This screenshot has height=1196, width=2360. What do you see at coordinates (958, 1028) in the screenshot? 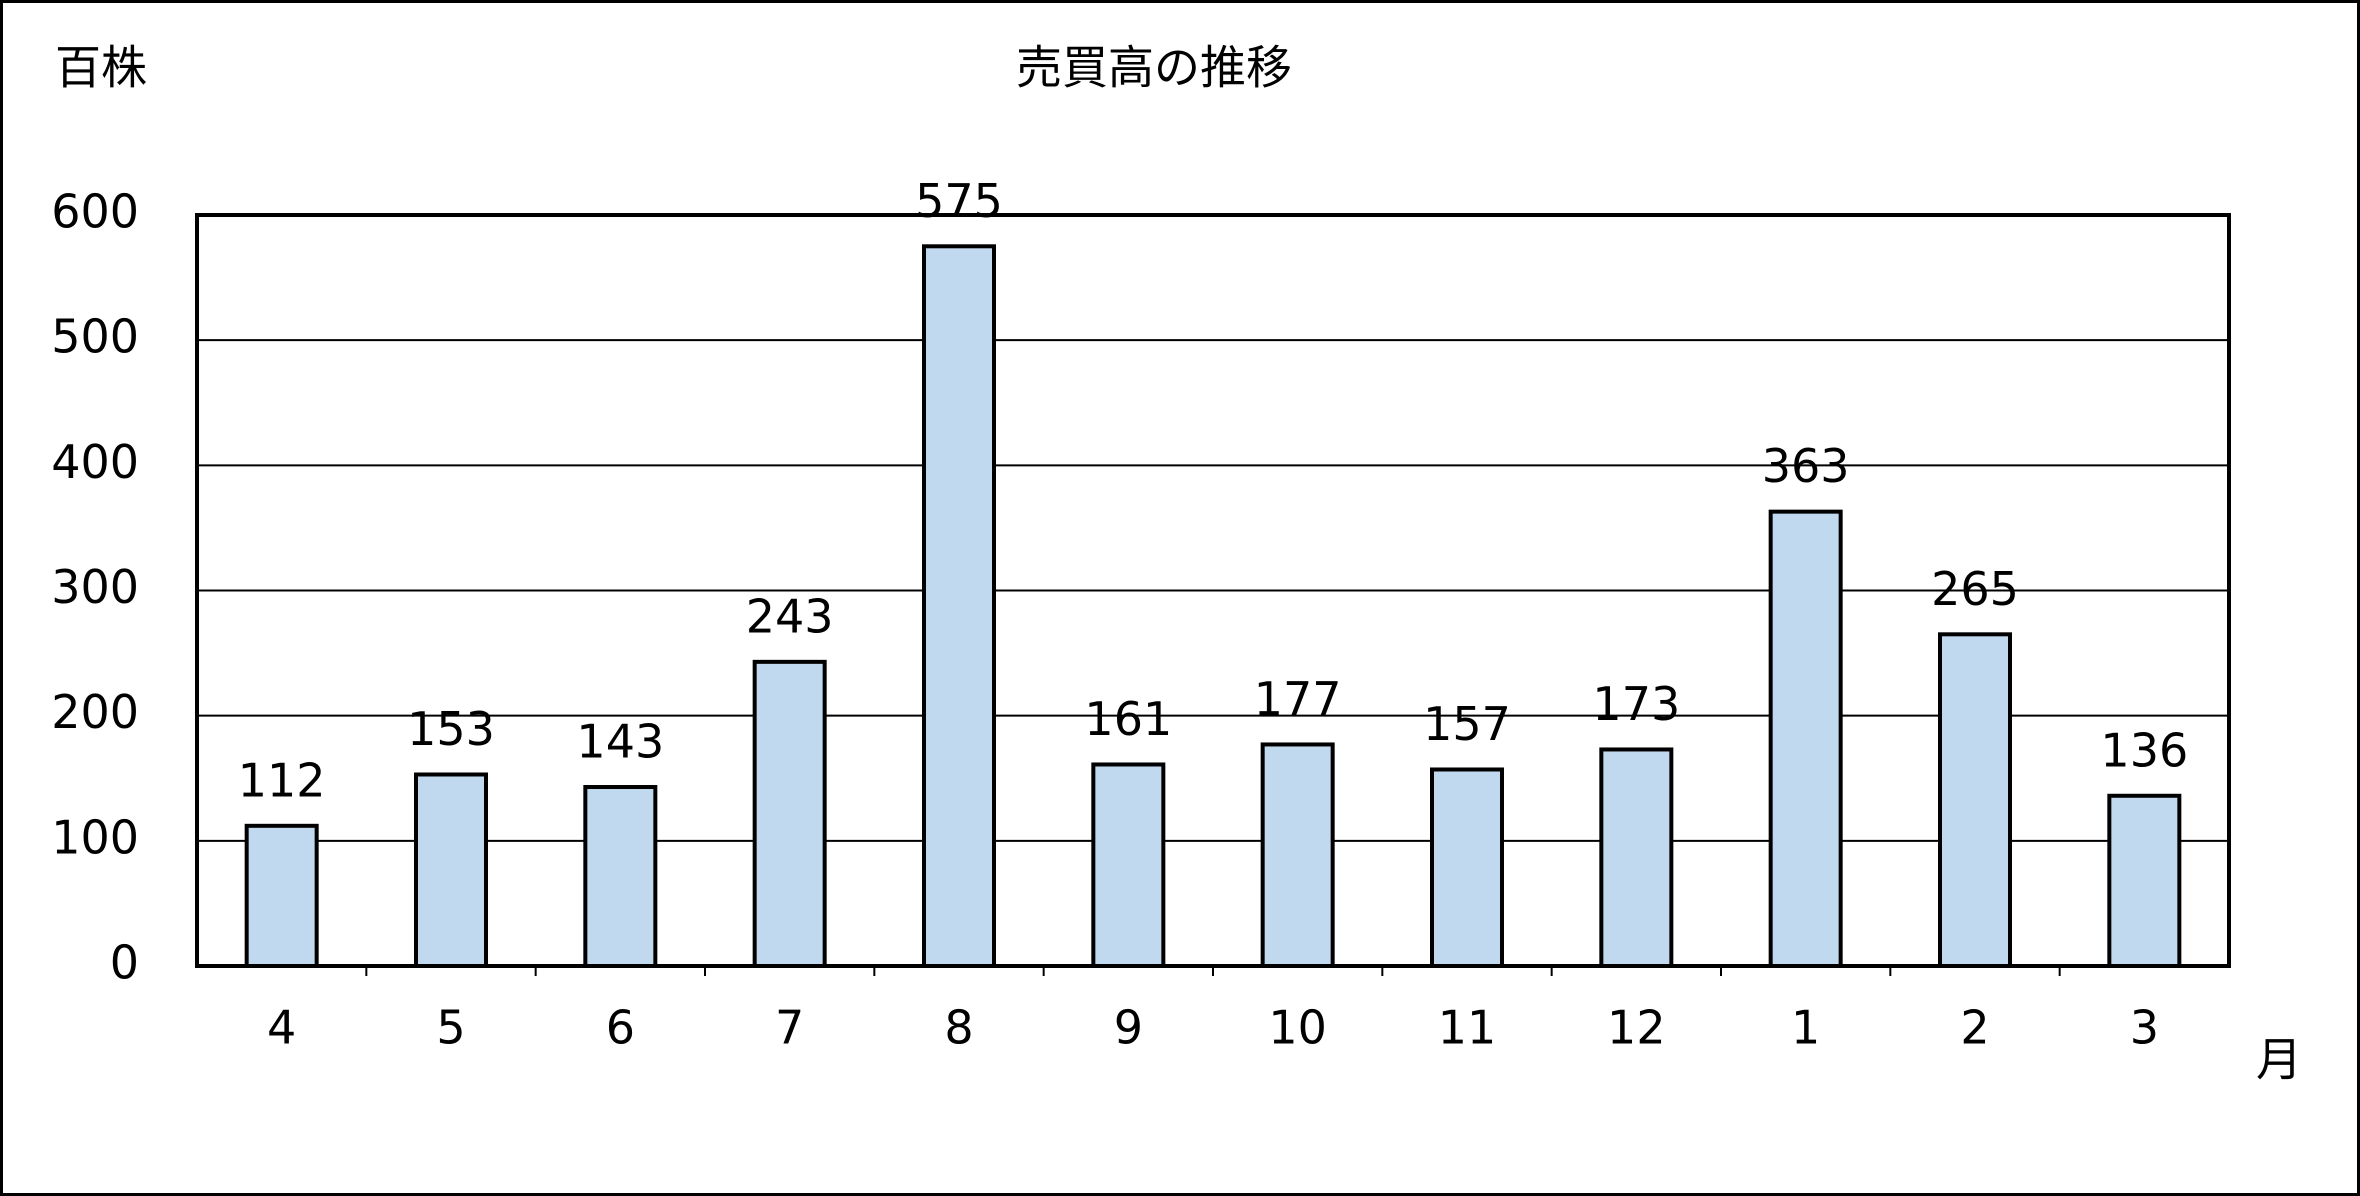
I see `x-tick-label: 8` at bounding box center [958, 1028].